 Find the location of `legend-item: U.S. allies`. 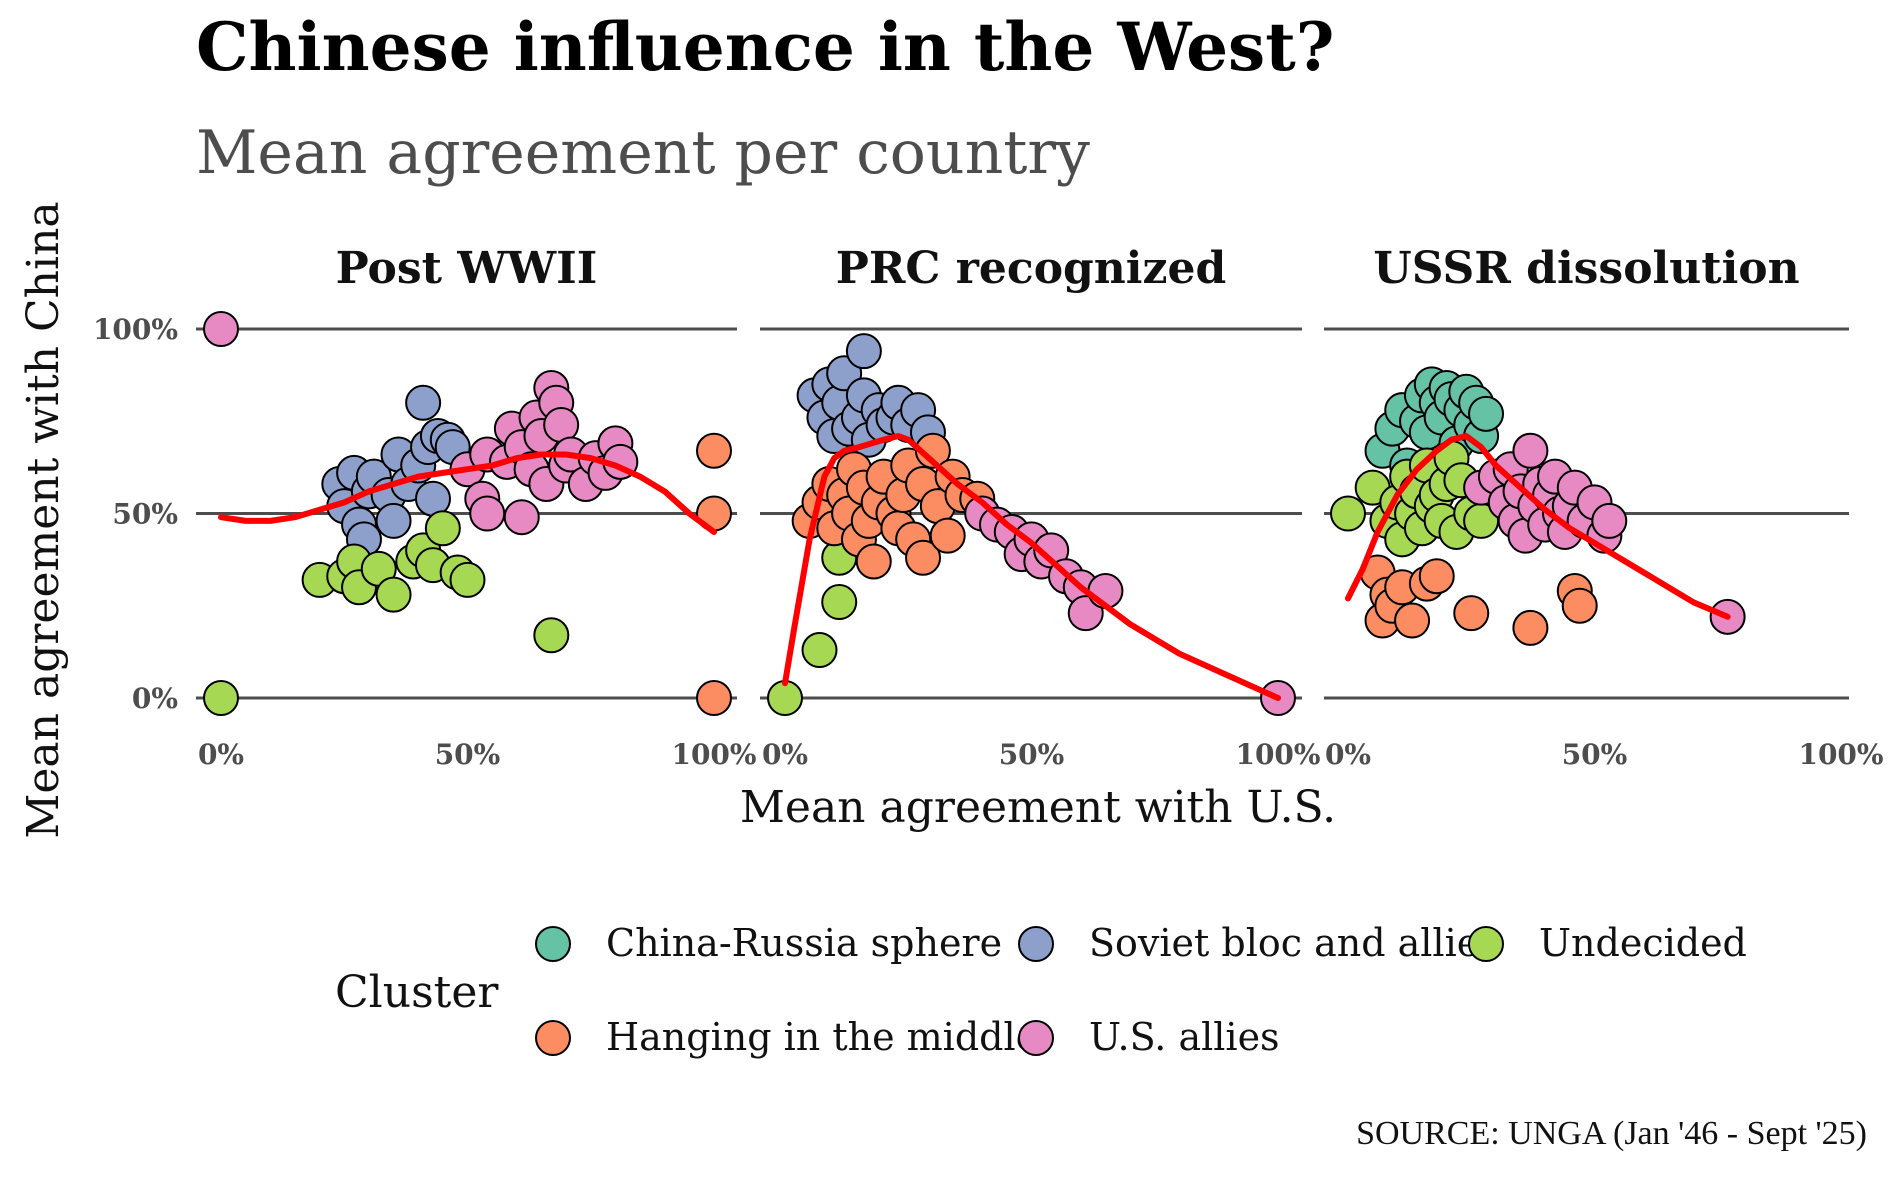

legend-item: U.S. allies is located at coordinates (1149, 1037).